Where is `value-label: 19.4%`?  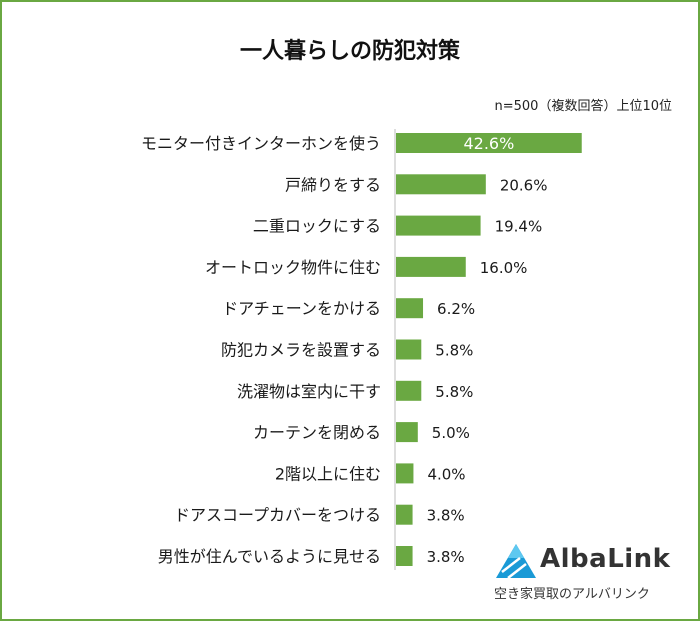
value-label: 19.4% is located at coordinates (519, 227).